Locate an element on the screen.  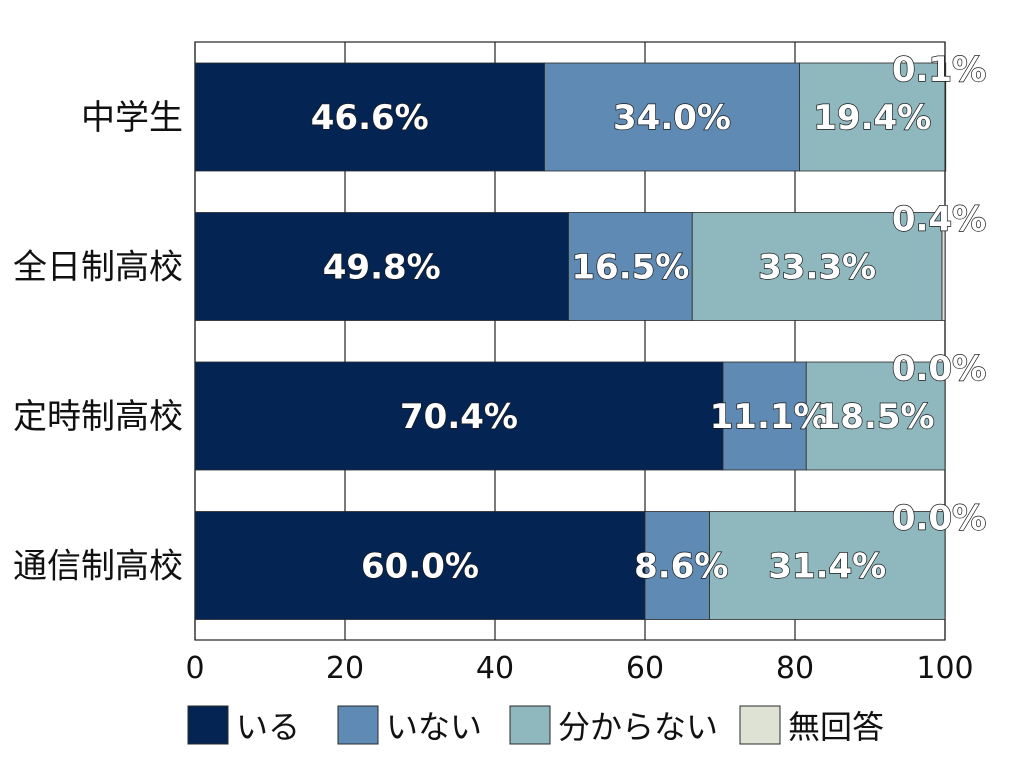
category-label-1: 全日制高校 is located at coordinates (98, 268).